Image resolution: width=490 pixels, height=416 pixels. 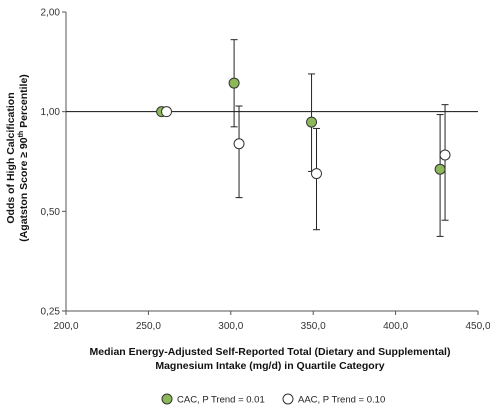 What do you see at coordinates (303, 128) in the screenshot?
I see `data-points` at bounding box center [303, 128].